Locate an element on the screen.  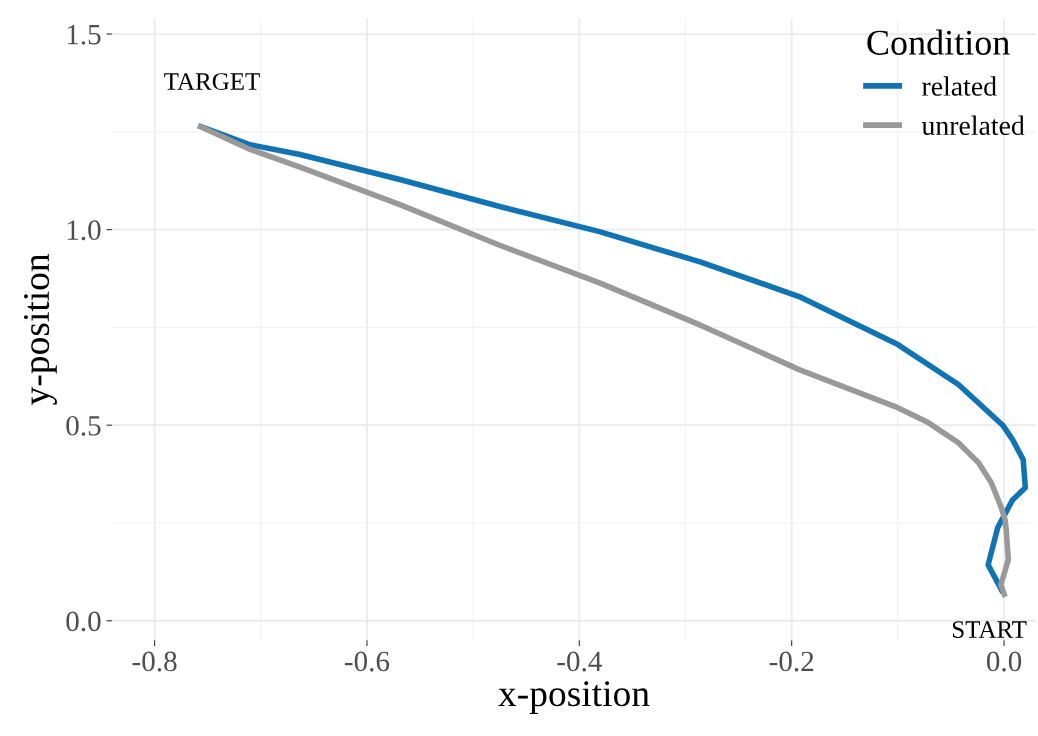
legend-title: Condition is located at coordinates (938, 42).